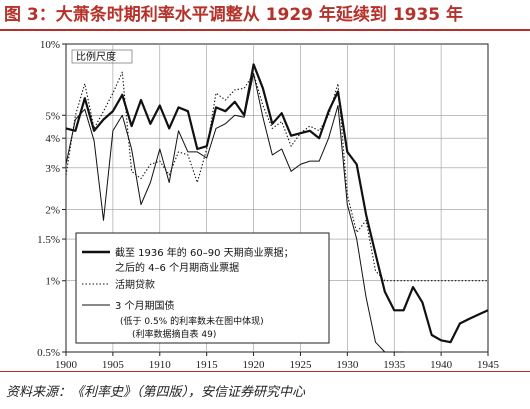 The width and height of the screenshot is (530, 409). What do you see at coordinates (48, 240) in the screenshot?
I see `y-tick-label: 1.5%` at bounding box center [48, 240].